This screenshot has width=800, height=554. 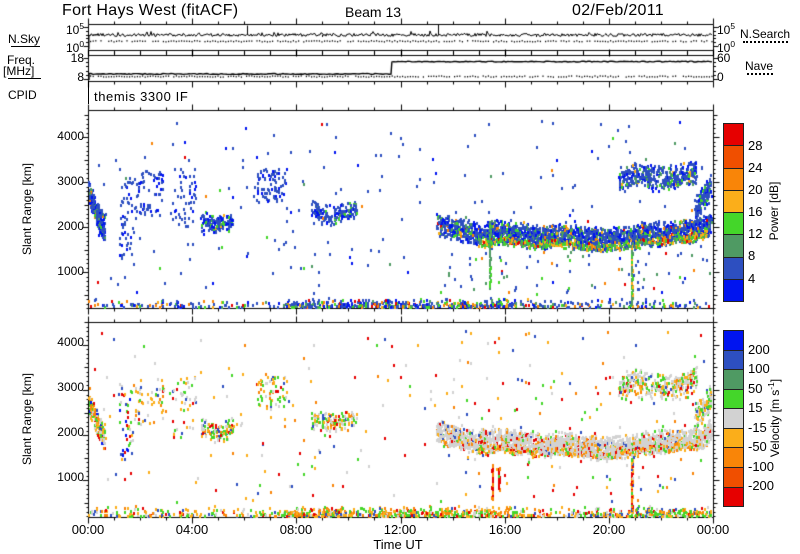 I want to click on freq-label-line1: Freq., so click(x=21, y=60).